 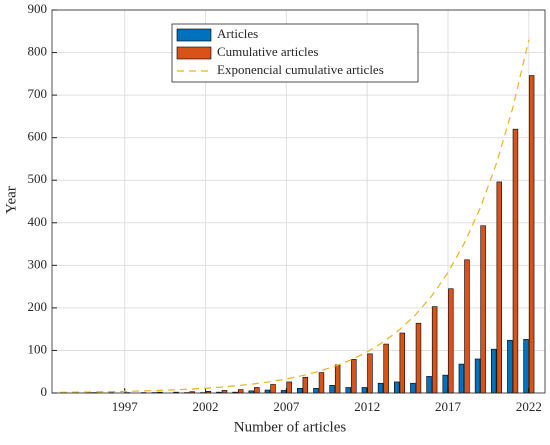 I want to click on y-tick-label: 100, so click(x=38, y=348).